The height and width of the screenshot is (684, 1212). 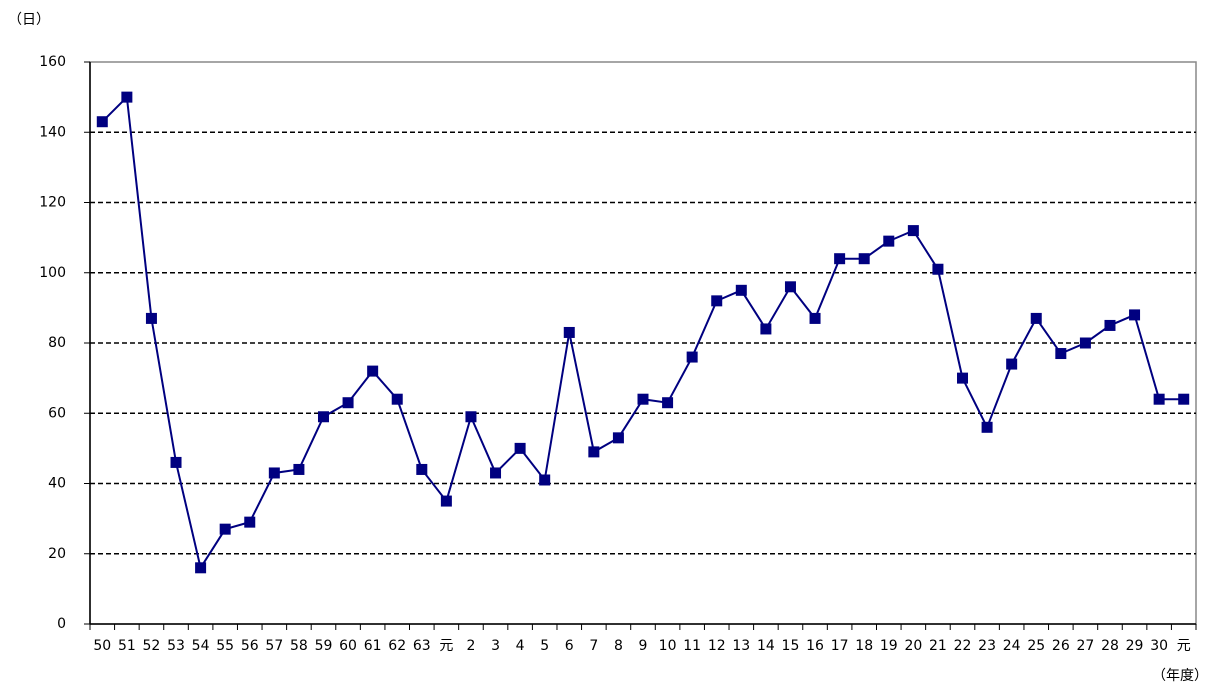 What do you see at coordinates (1180, 676) in the screenshot?
I see `x-axis-label: （年度）` at bounding box center [1180, 676].